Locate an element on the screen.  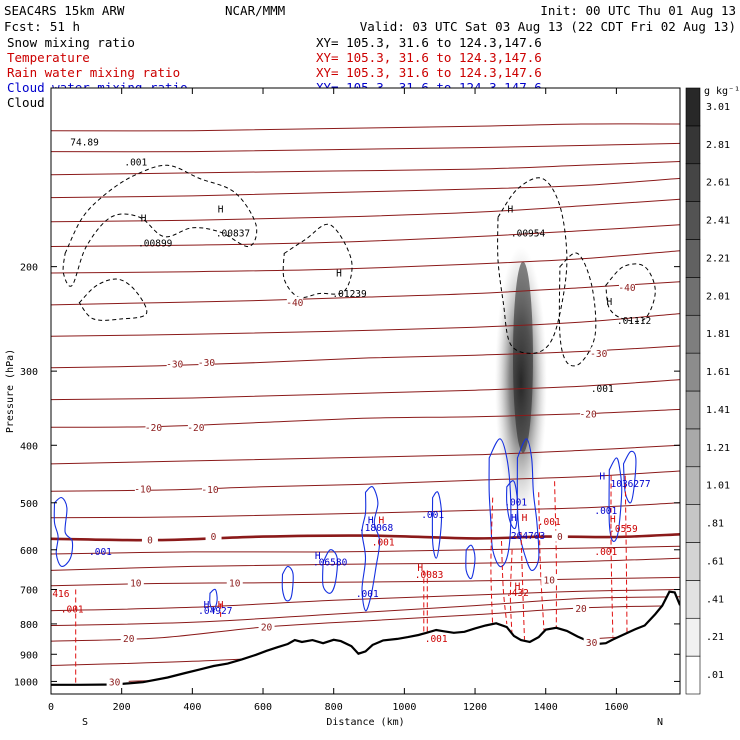
temperature-label: -10 is located at coordinates (209, 490).